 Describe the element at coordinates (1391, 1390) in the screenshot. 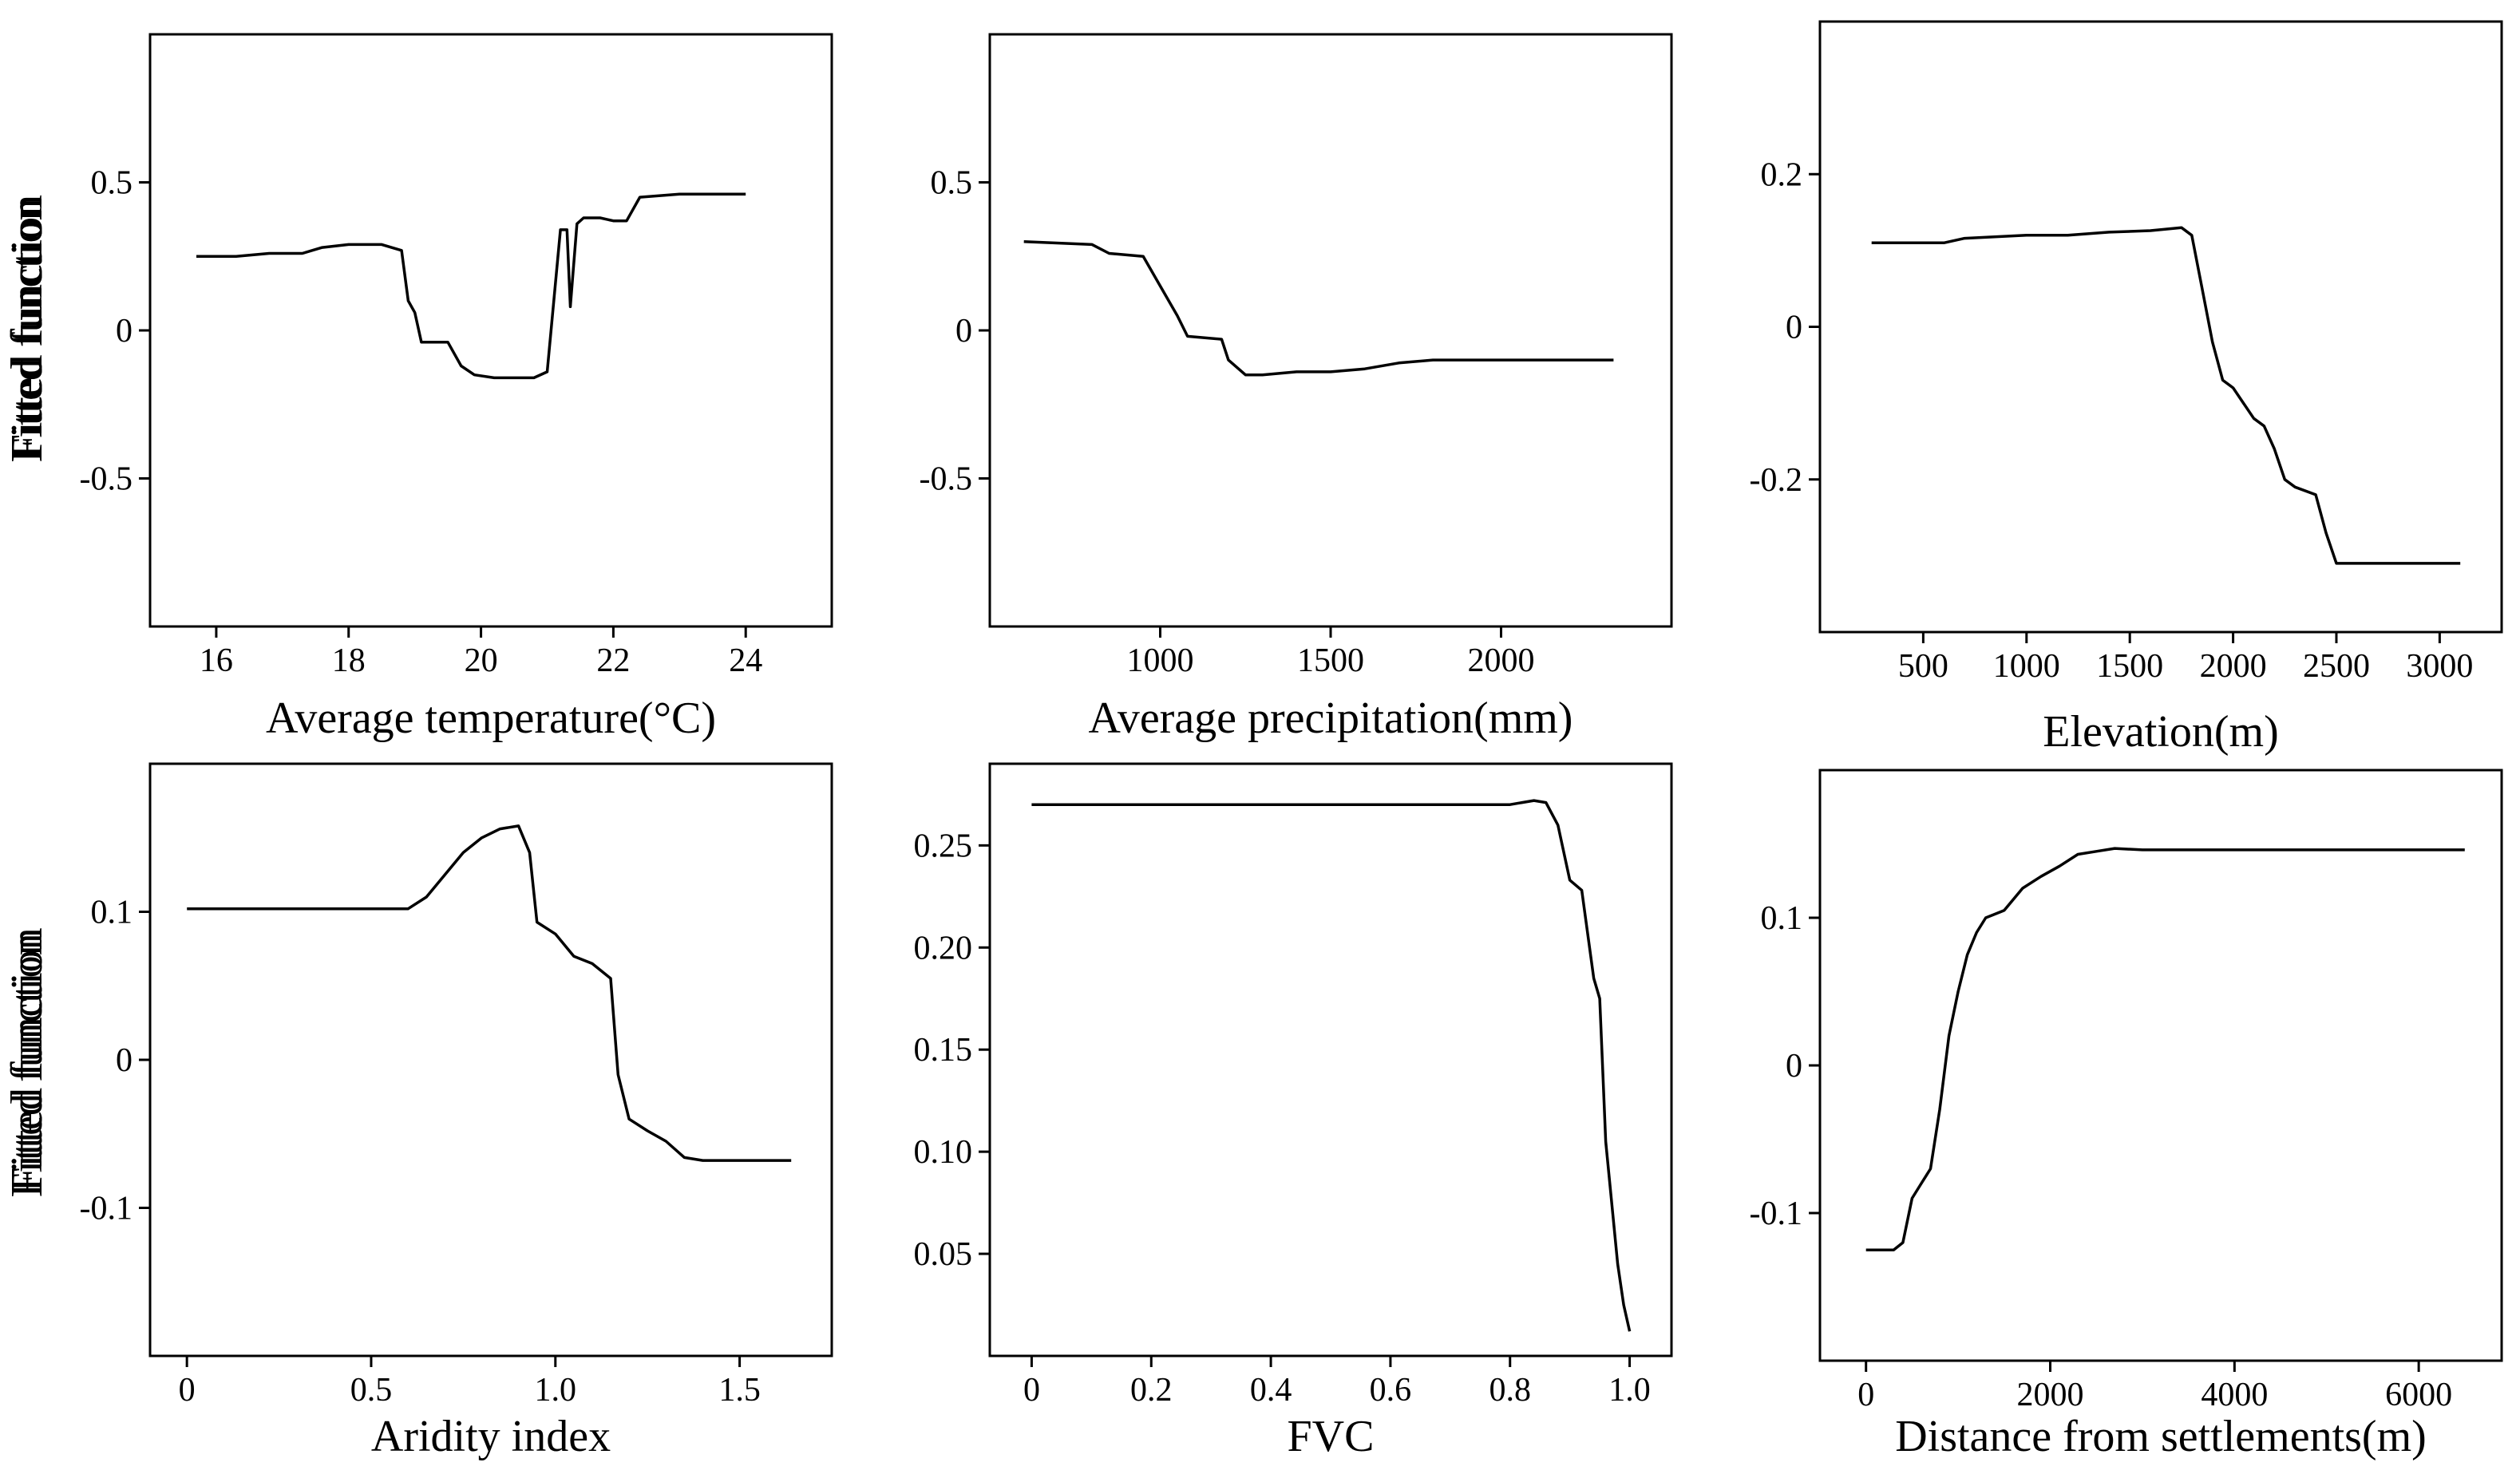

I see `x-tick-label: 0.6` at that location.